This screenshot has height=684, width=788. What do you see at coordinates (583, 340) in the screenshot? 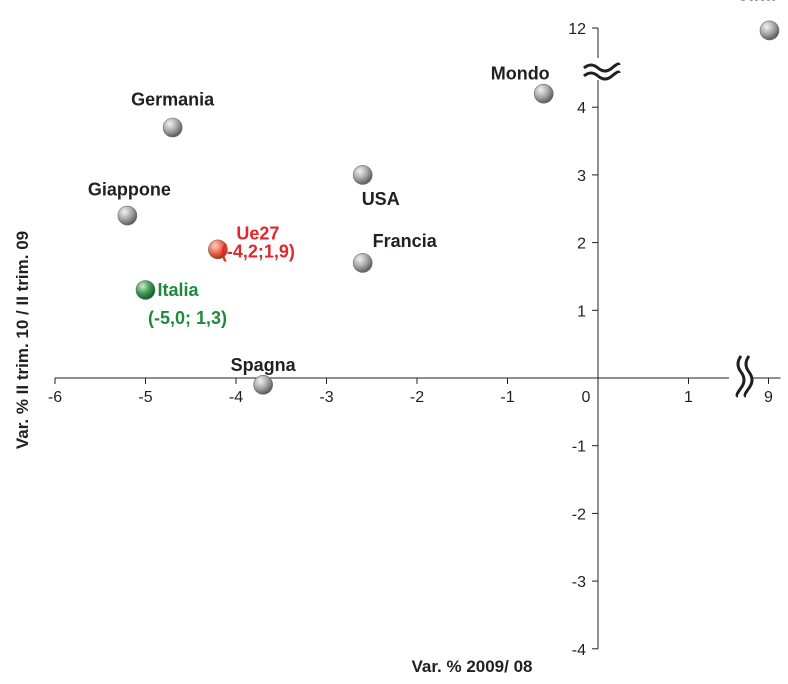
I see `y-ticks: 12 4 3 2 1 -1 -2 -3 -4` at bounding box center [583, 340].